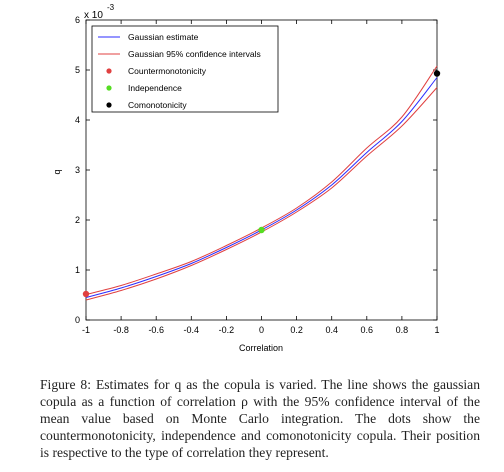  Describe the element at coordinates (86, 294) in the screenshot. I see `countermonotonicity-point` at that location.